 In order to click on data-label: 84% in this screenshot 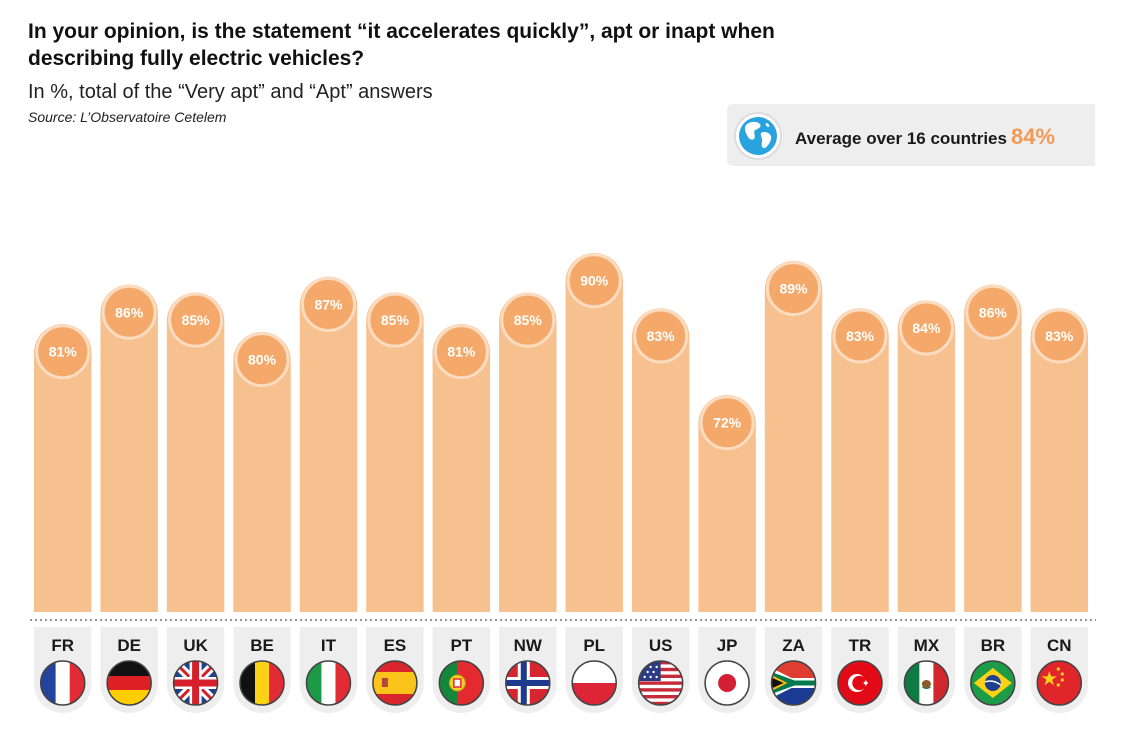, I will do `click(926, 328)`.